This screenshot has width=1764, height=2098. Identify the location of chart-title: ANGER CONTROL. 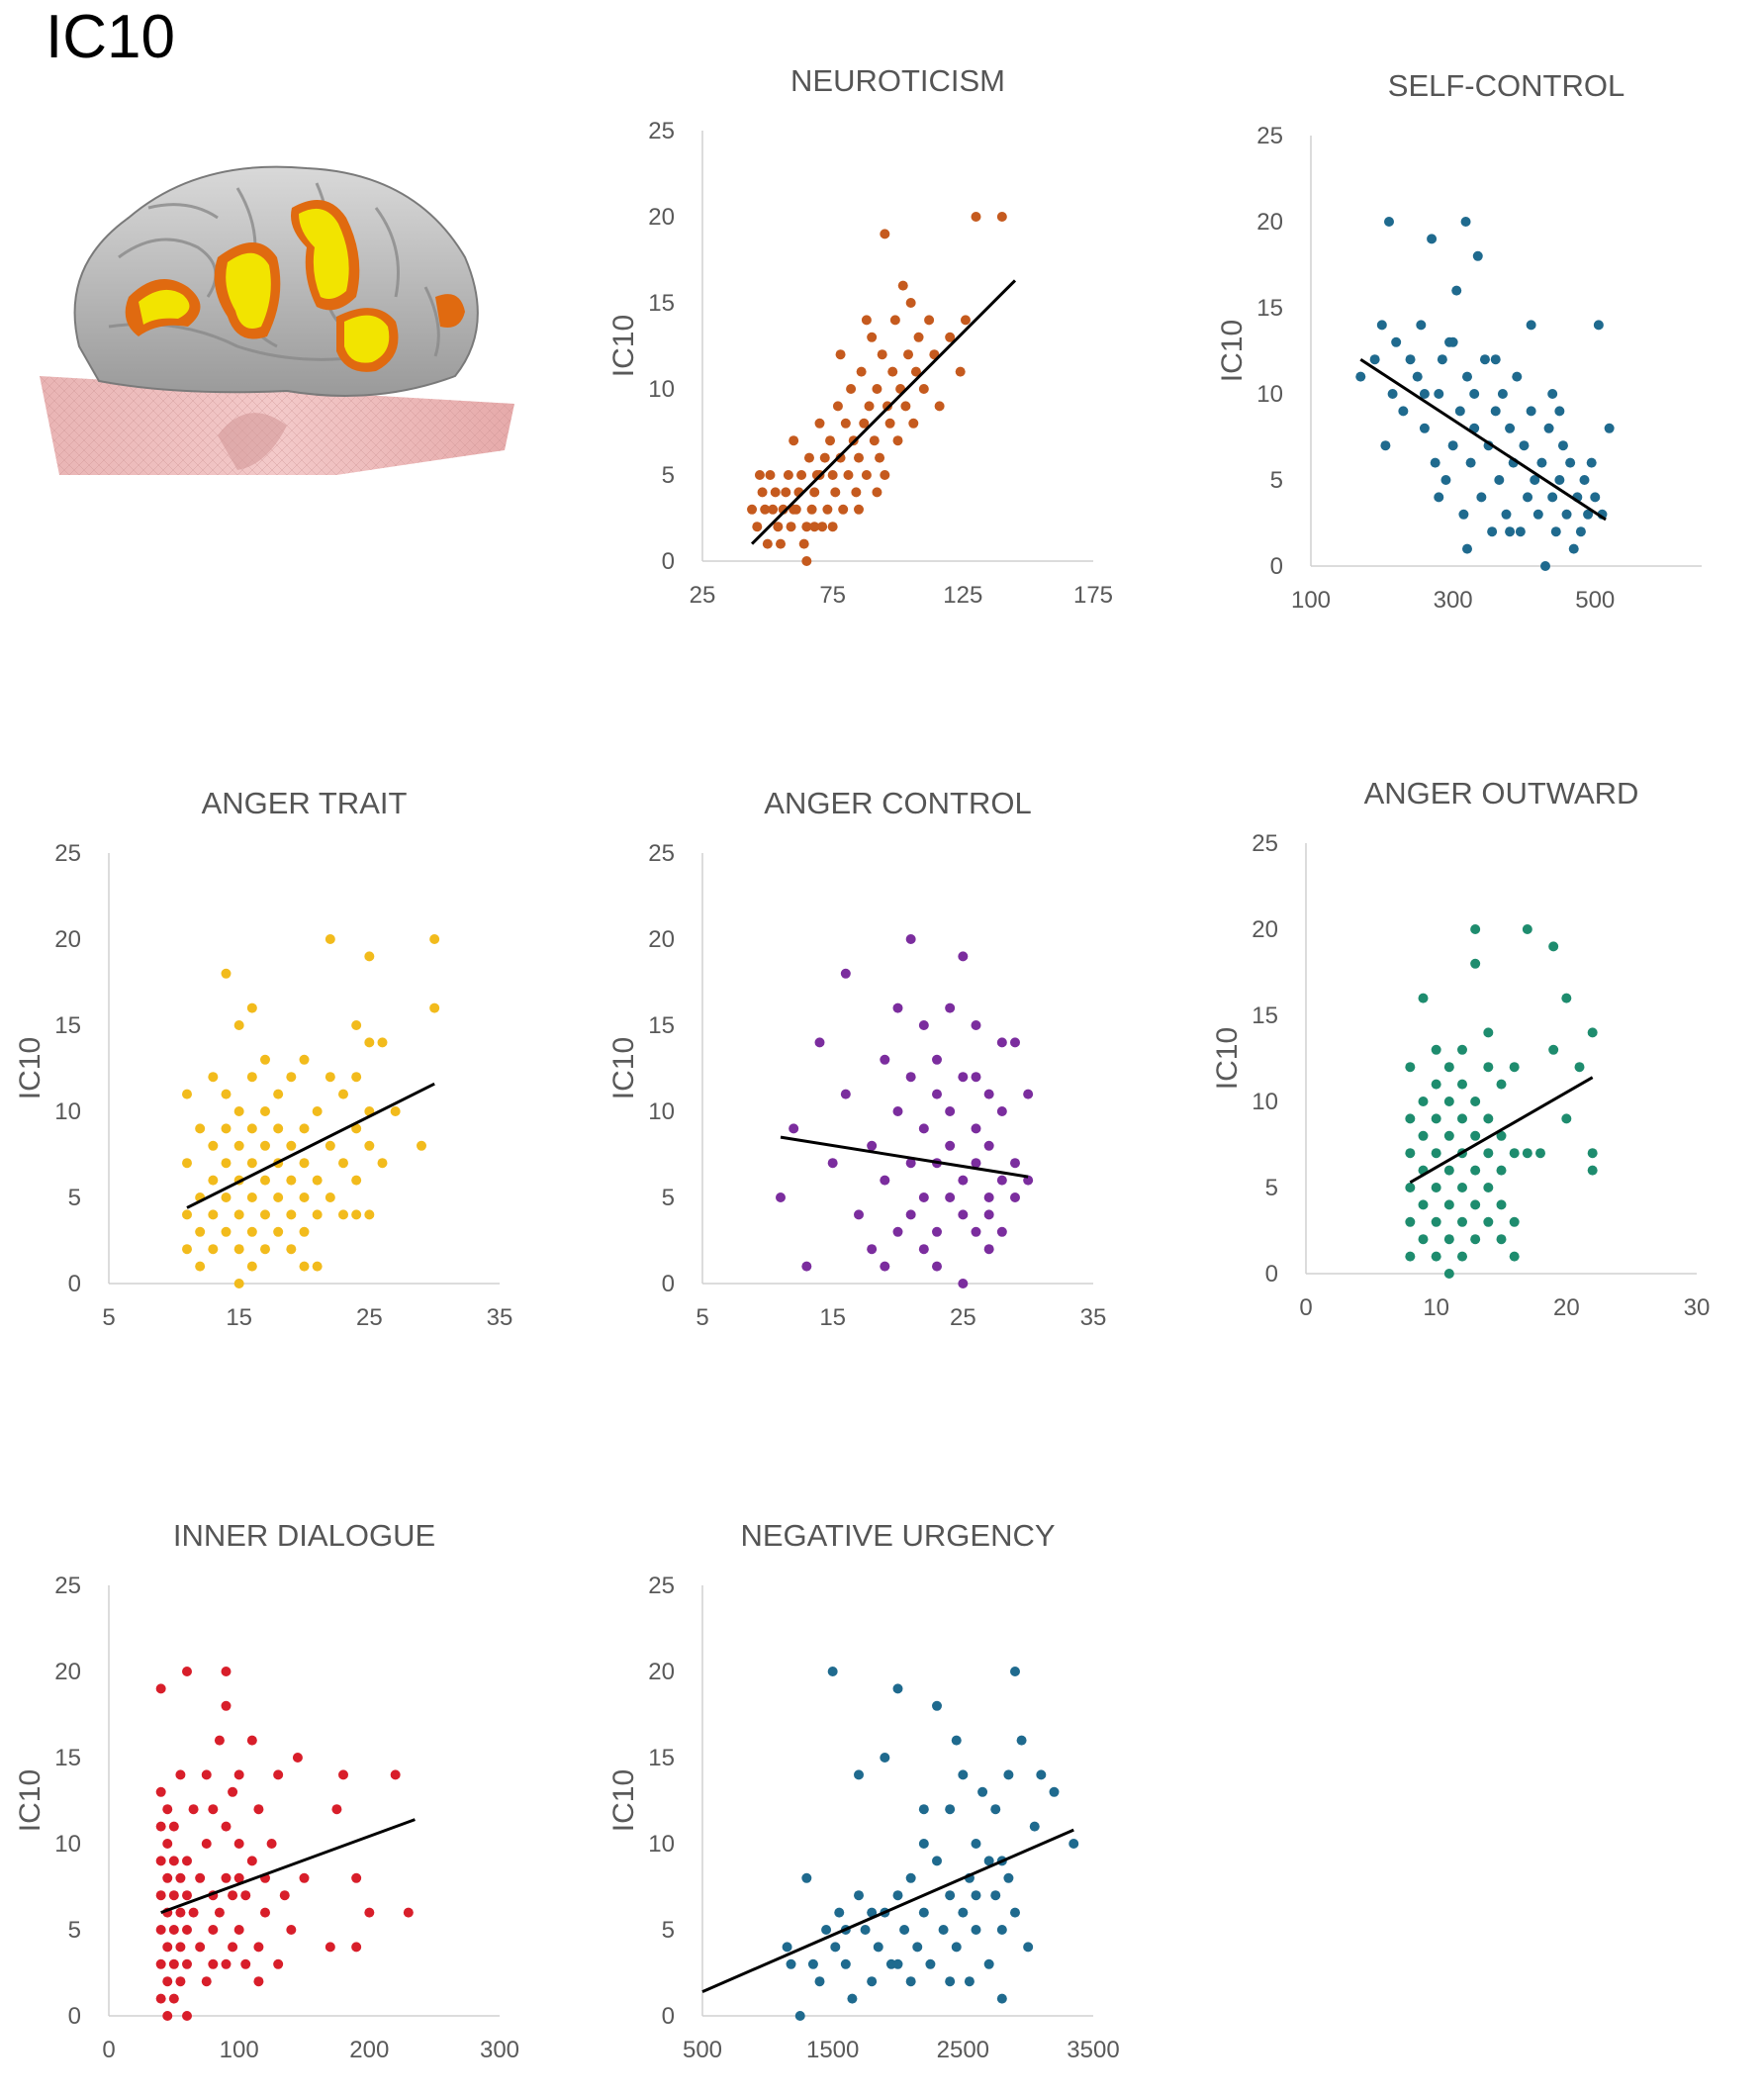
(897, 803).